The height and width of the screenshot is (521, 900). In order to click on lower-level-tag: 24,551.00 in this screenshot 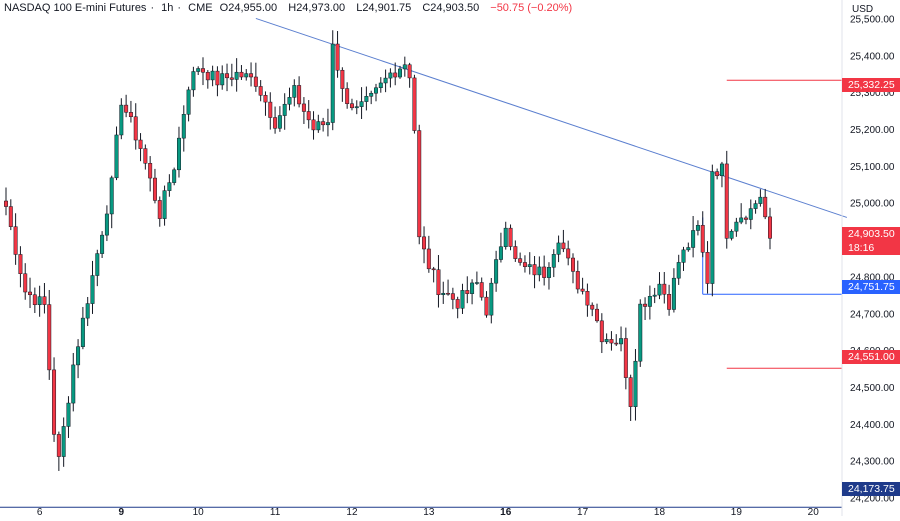, I will do `click(871, 357)`.